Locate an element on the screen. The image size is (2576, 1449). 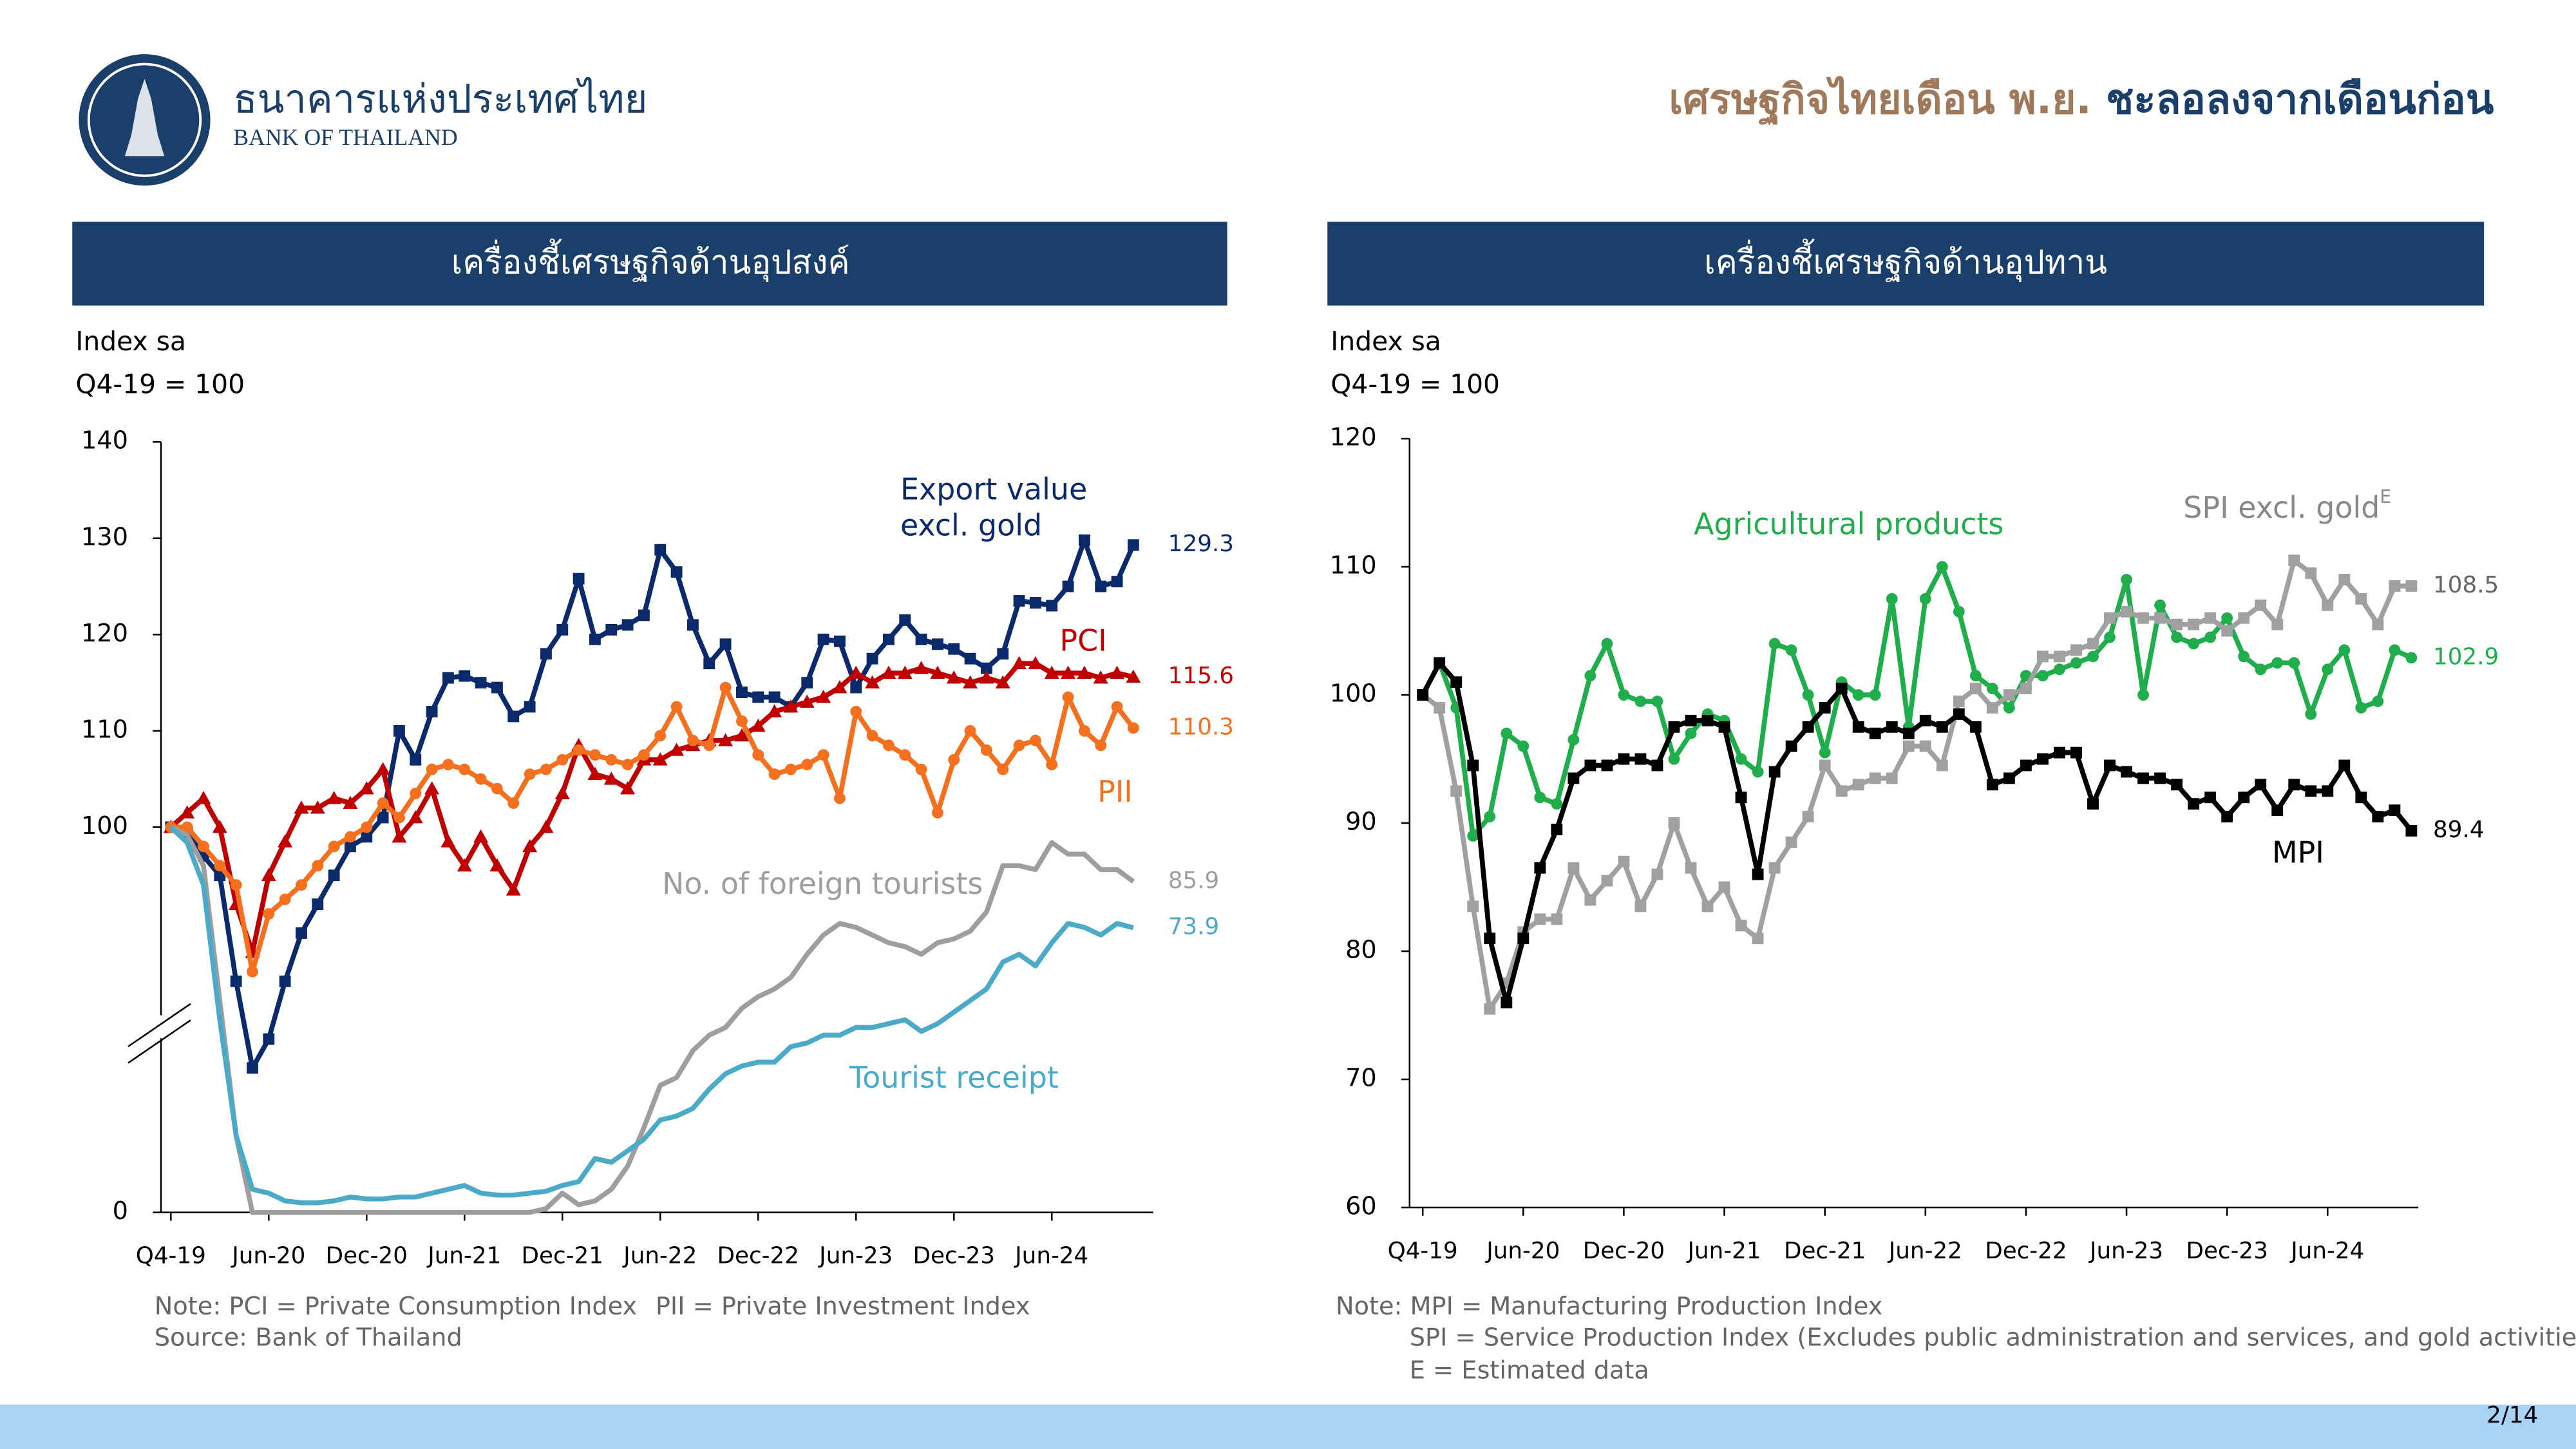
series-label: PII is located at coordinates (1115, 791).